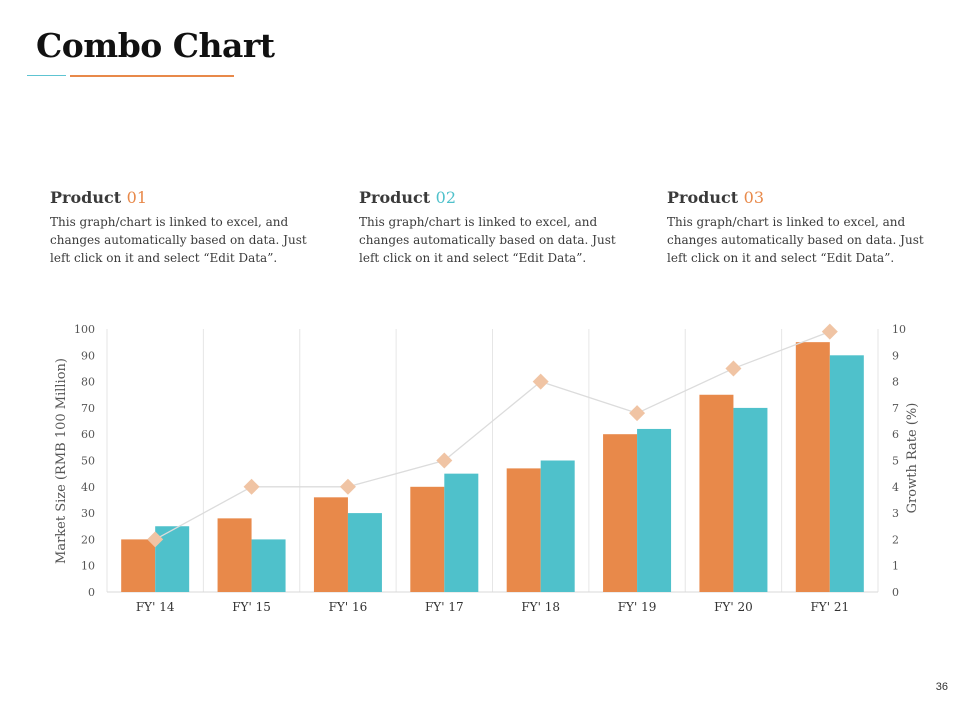  Describe the element at coordinates (895, 513) in the screenshot. I see `y2-tick-label: 3` at that location.